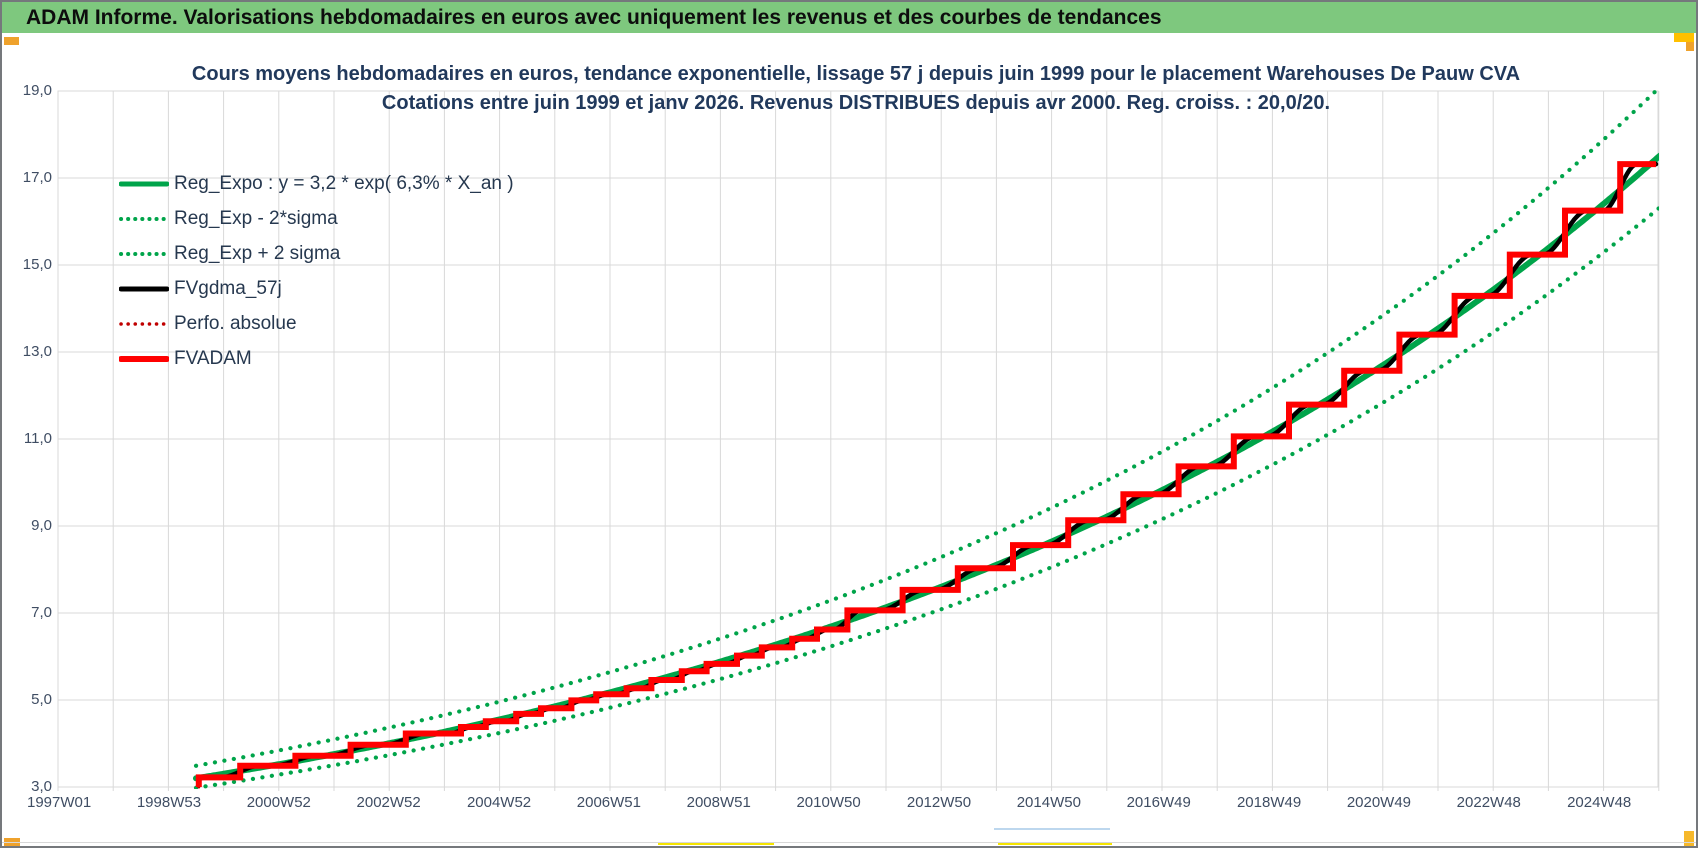  What do you see at coordinates (1689, 838) in the screenshot?
I see `selection-handle-bottom-right` at bounding box center [1689, 838].